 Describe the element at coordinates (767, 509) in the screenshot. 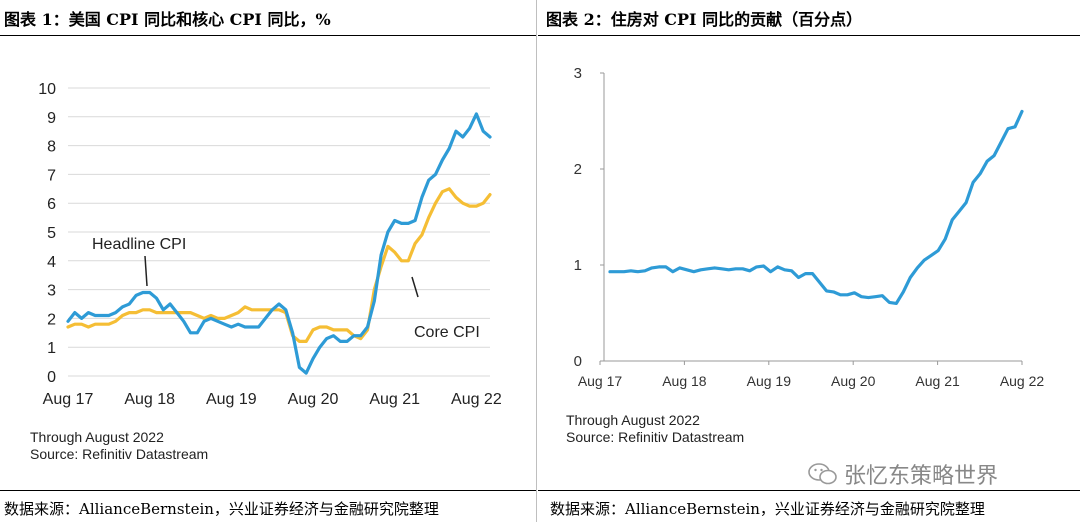

I see `right-data-source: 数据来源：AllianceBernstein，兴业证券经济与金融研究院整理` at that location.